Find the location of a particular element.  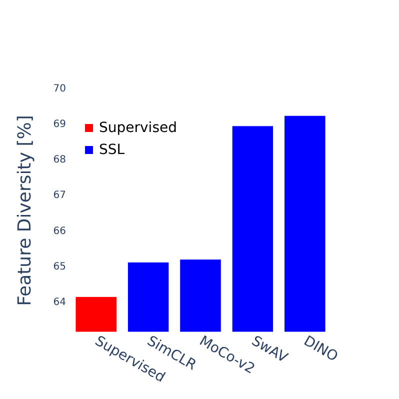

legend-label: Supervised is located at coordinates (138, 128).